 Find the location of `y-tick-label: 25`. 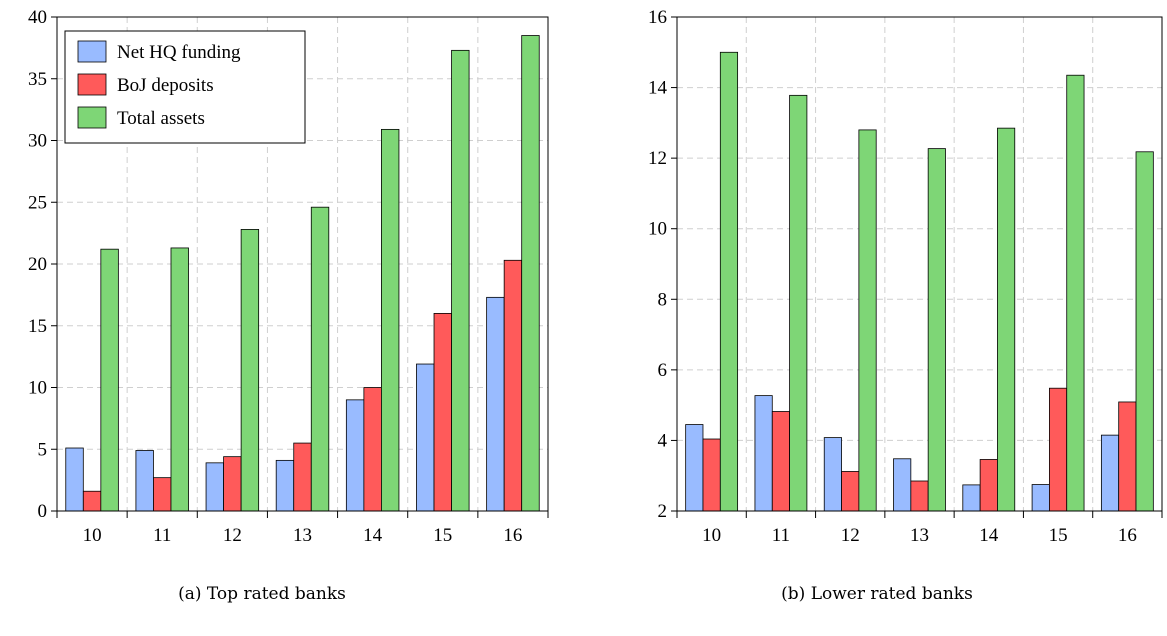

y-tick-label: 25 is located at coordinates (37, 202).